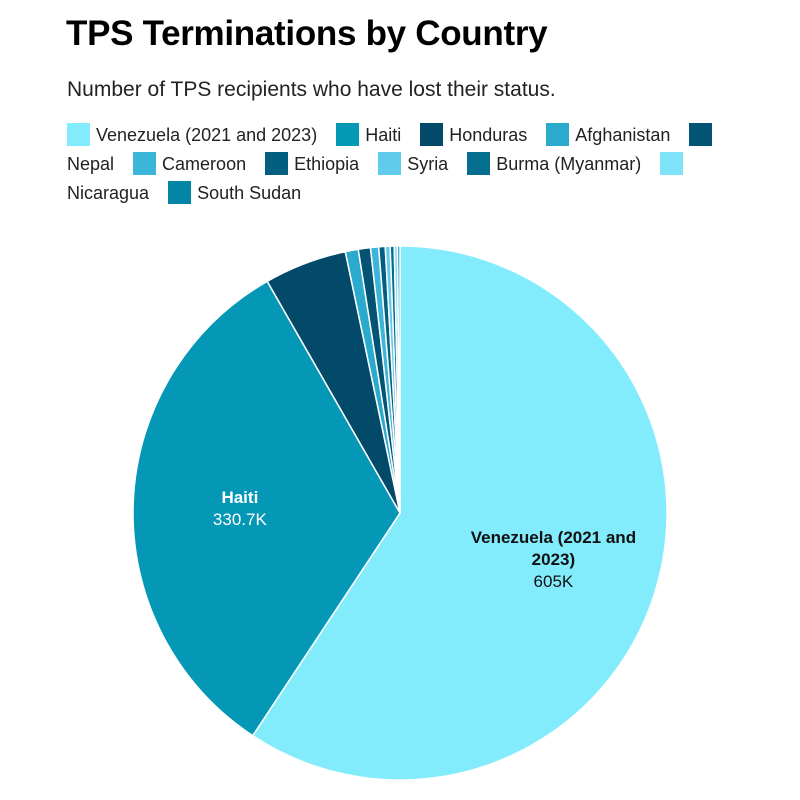  I want to click on slice-label-name: Haiti, so click(239, 497).